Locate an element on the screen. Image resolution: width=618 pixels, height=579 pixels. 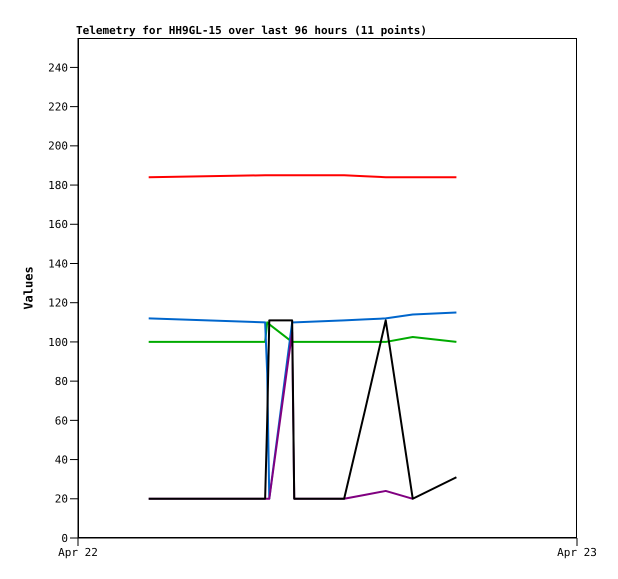
chart-title: Telemetry for HH9GL-15 over last 96 hours (11 points) is located at coordinates (251, 30).